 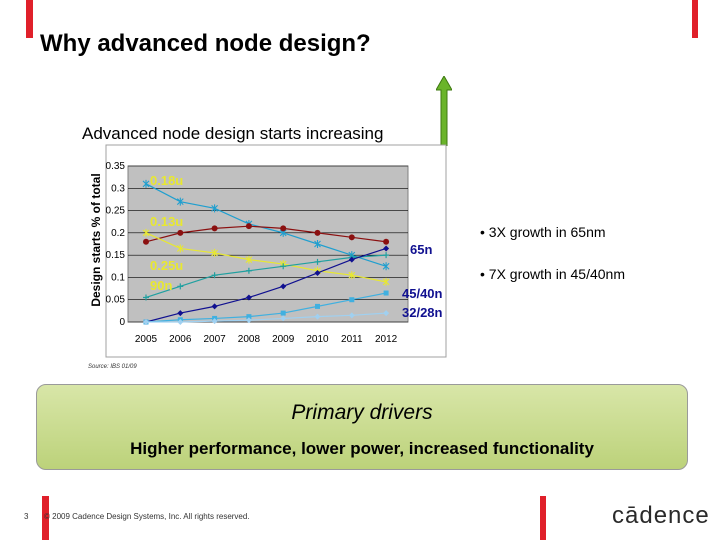 I want to click on y-tick-label: 0.15, so click(x=116, y=255).